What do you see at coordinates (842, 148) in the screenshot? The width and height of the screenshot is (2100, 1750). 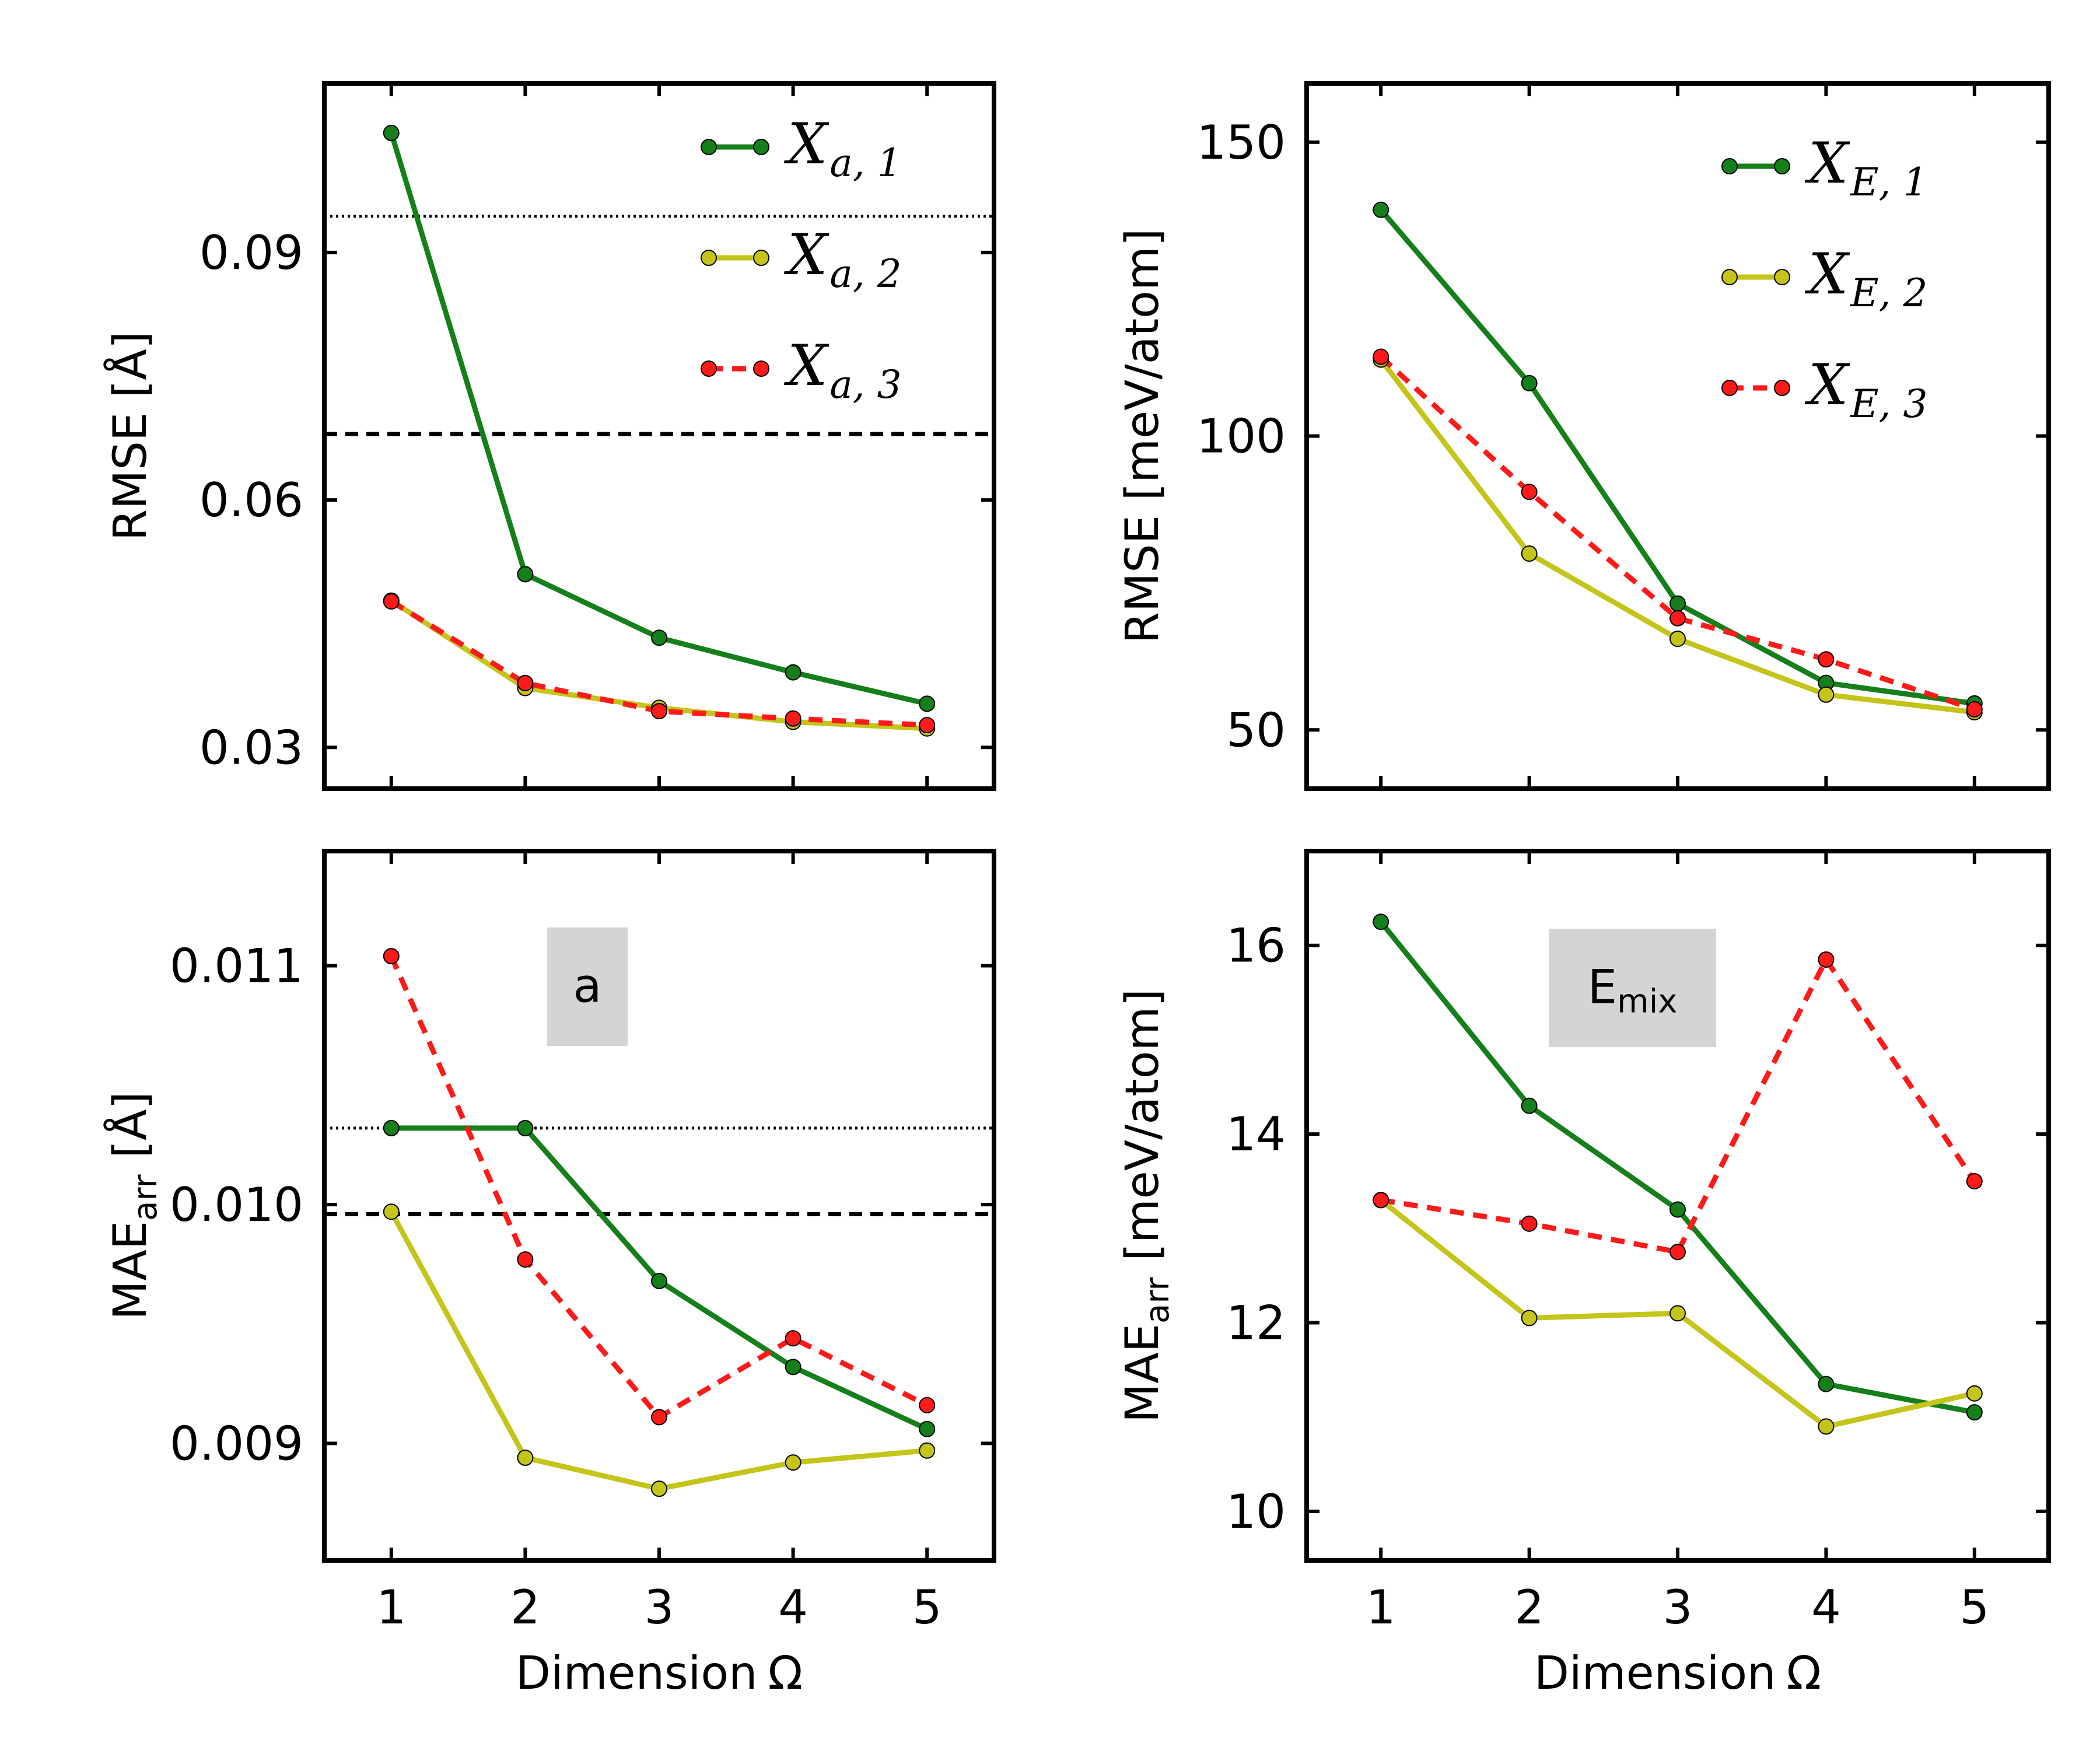 I see `legend-label-xa1: Xa, 1` at bounding box center [842, 148].